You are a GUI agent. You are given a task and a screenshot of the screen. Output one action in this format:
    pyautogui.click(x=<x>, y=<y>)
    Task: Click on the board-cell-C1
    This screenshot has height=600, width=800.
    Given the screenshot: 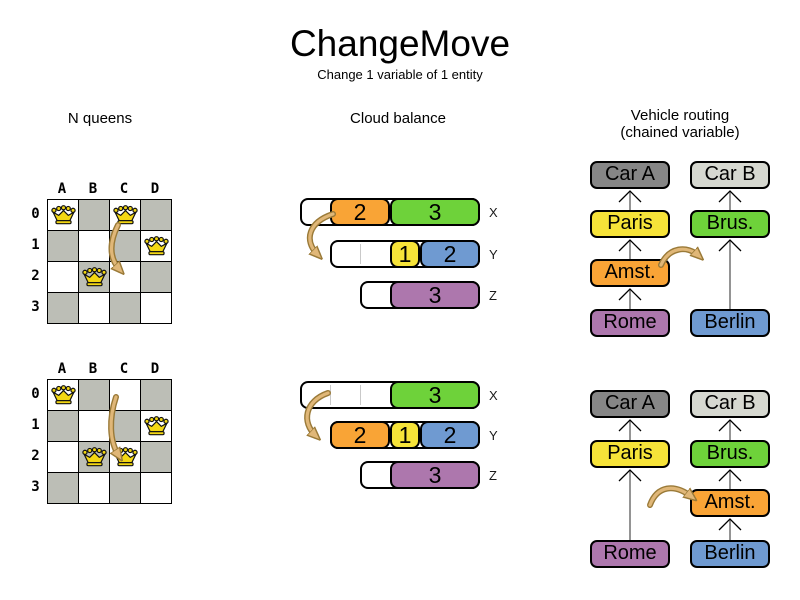 What is the action you would take?
    pyautogui.click(x=125, y=426)
    